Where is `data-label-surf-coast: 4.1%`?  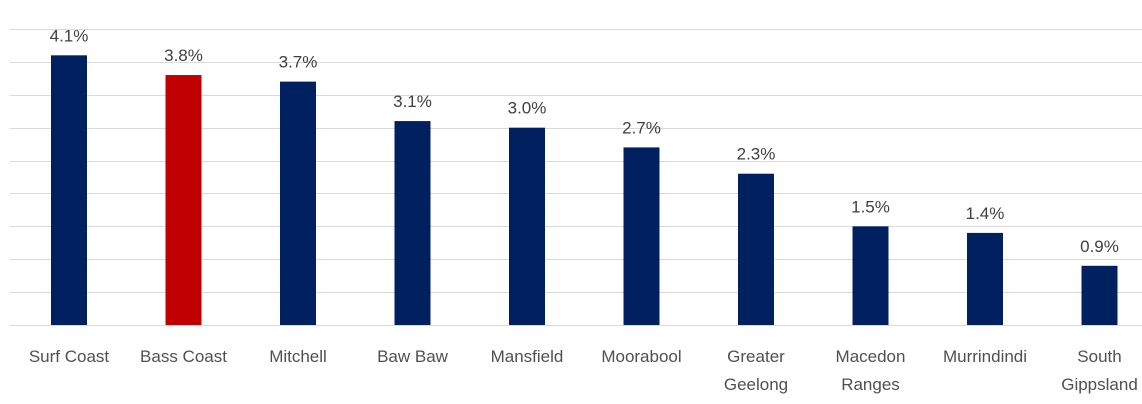
data-label-surf-coast: 4.1% is located at coordinates (69, 35).